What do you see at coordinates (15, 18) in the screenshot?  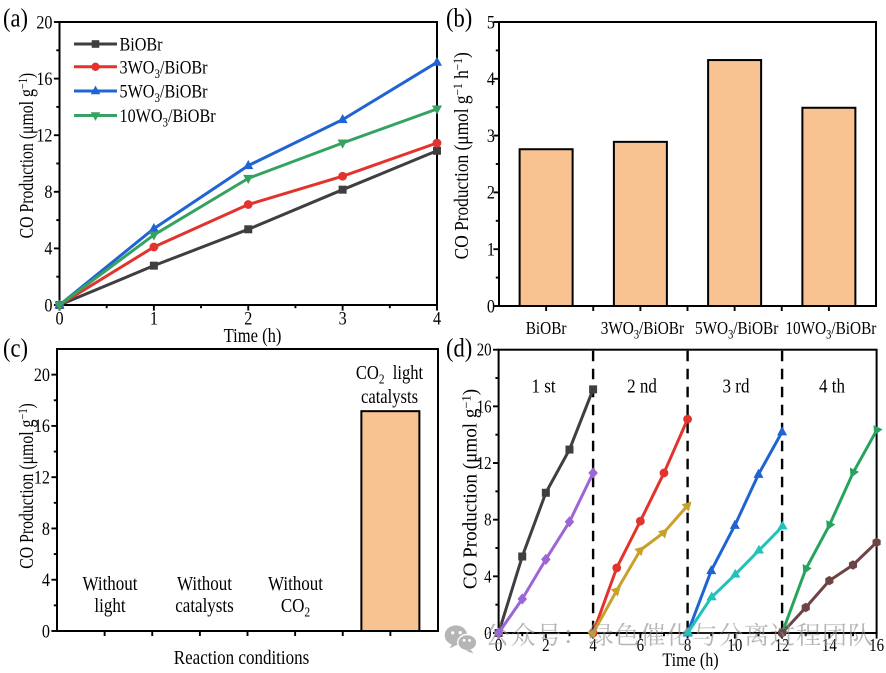 I see `svg-text: (a)` at bounding box center [15, 18].